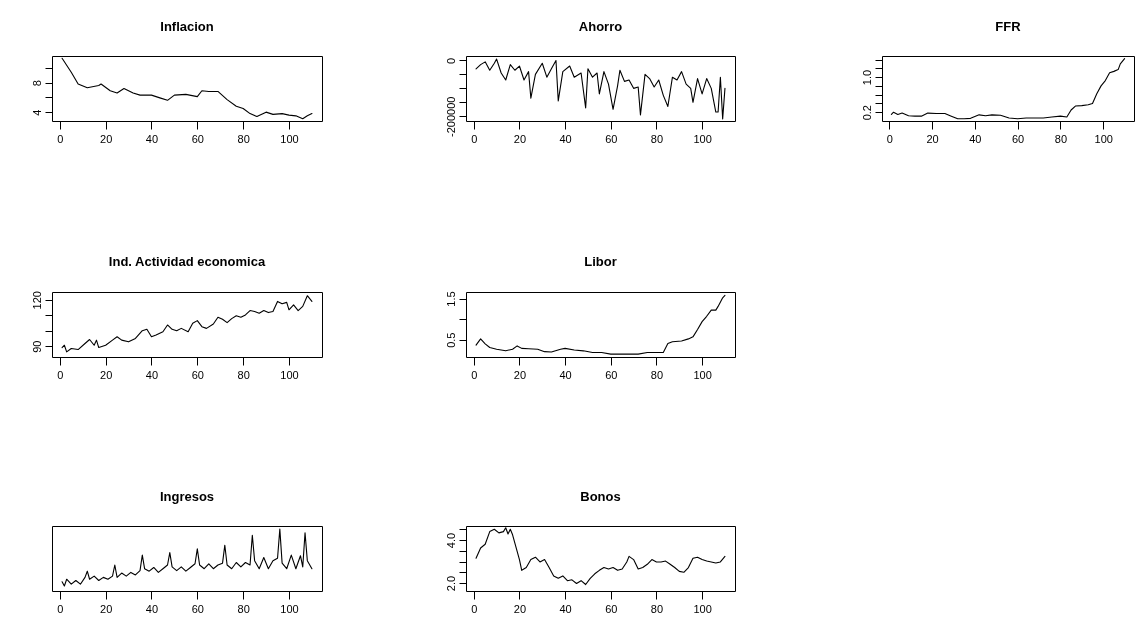 This screenshot has width=1143, height=626. Describe the element at coordinates (187, 261) in the screenshot. I see `chart-title: Ind. Actividad economica` at that location.